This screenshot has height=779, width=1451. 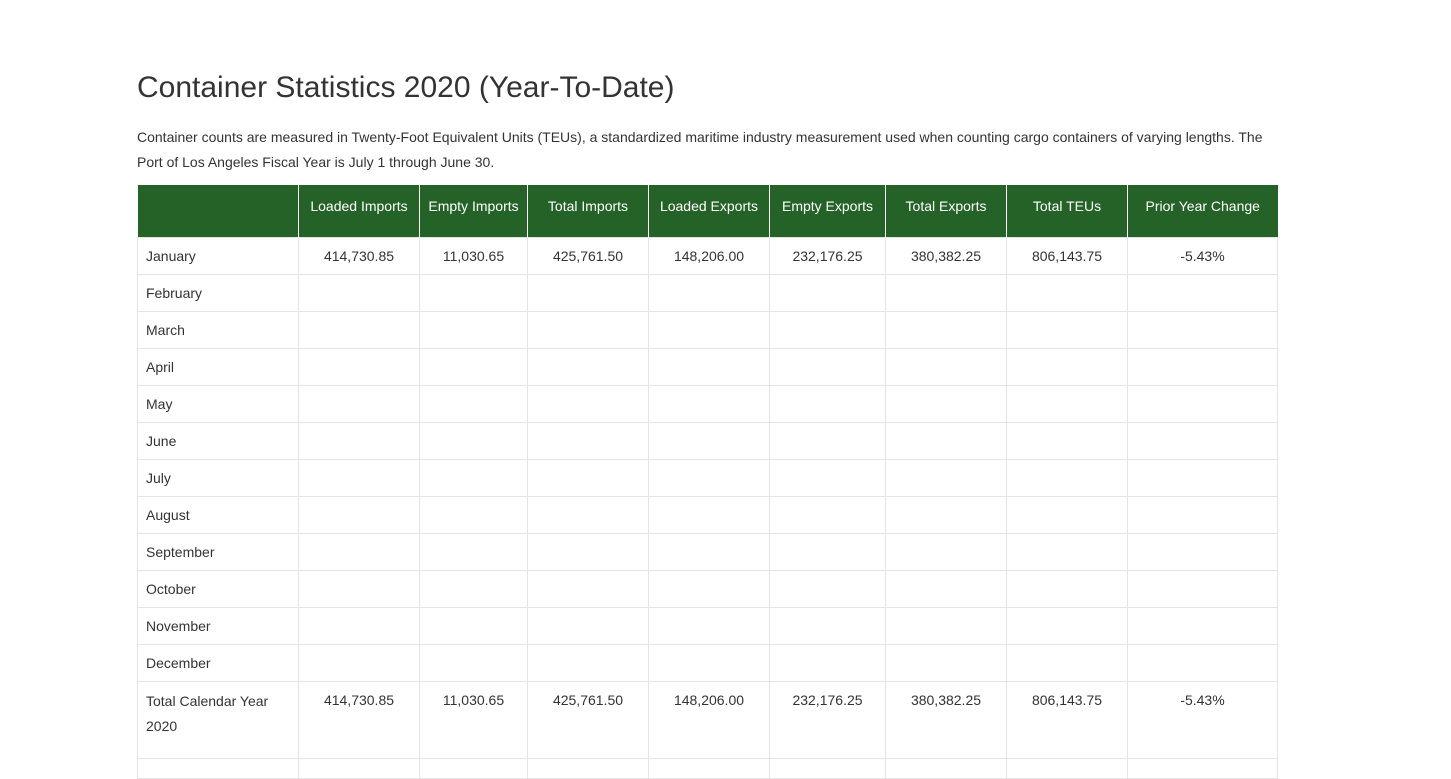 I want to click on value-cell: -5.43%, so click(x=1202, y=255).